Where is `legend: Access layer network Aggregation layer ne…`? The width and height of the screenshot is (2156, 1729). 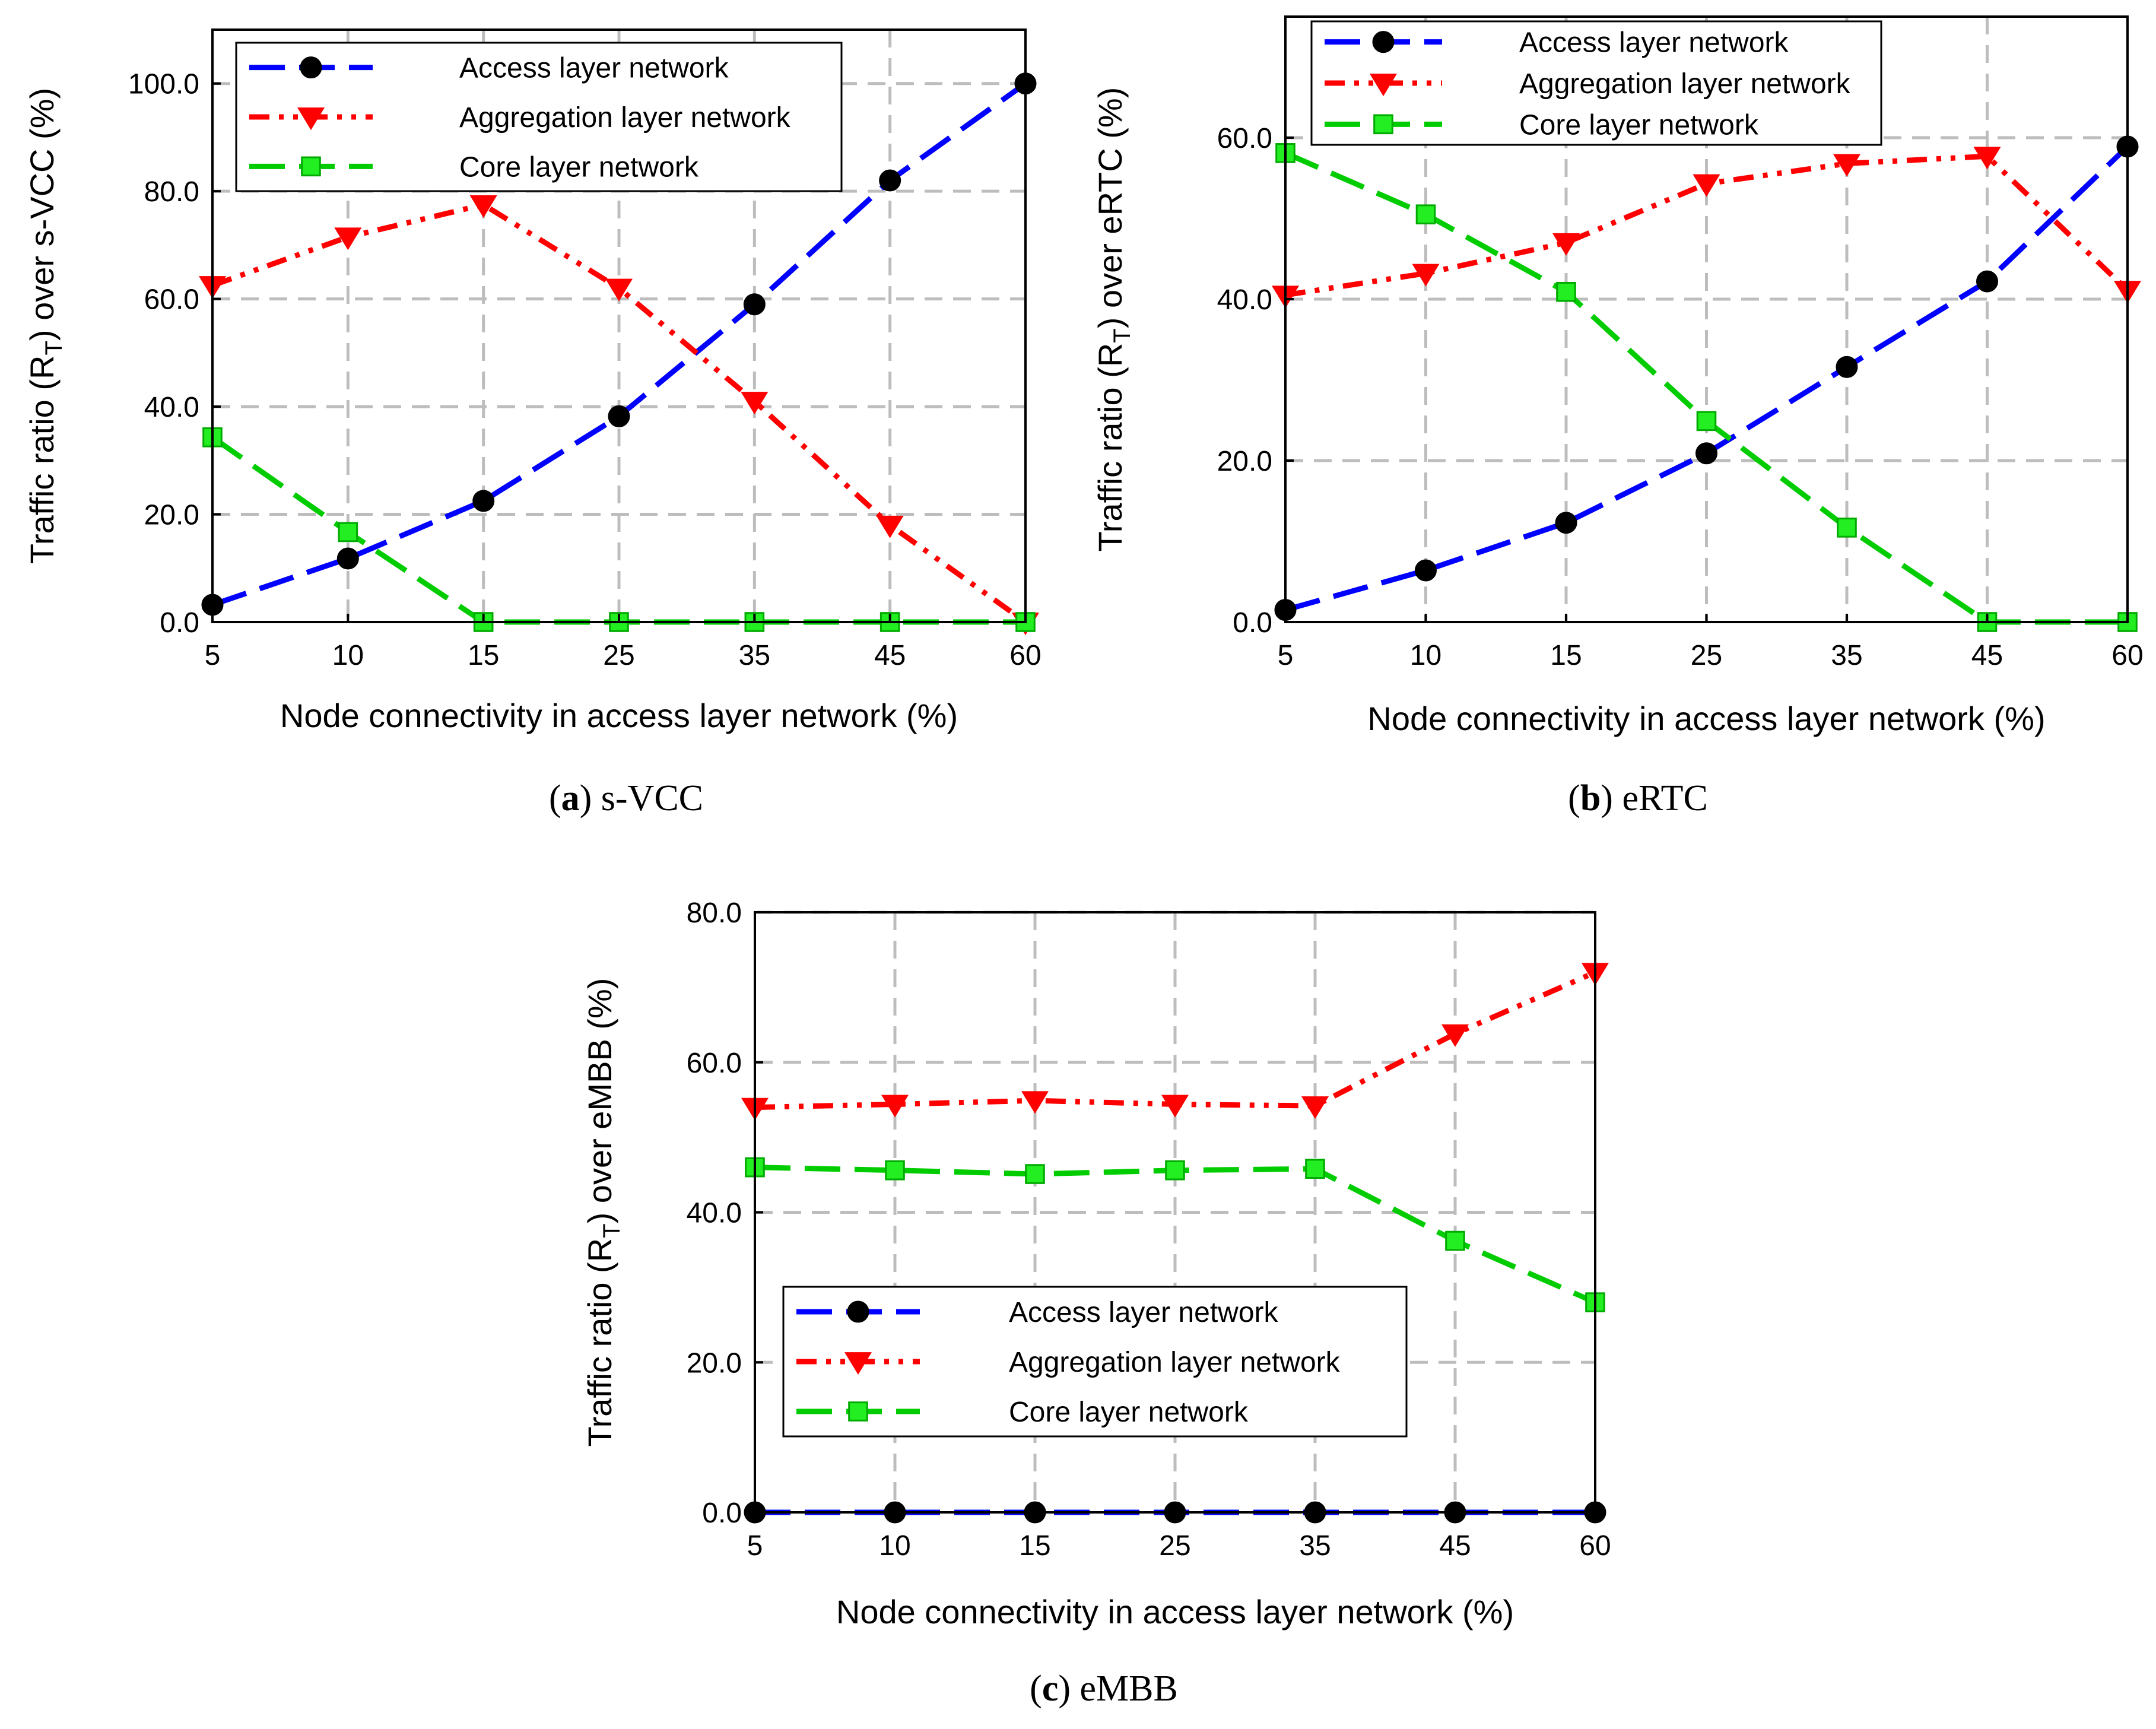
legend: Access layer network Aggregation layer ne… is located at coordinates (539, 117).